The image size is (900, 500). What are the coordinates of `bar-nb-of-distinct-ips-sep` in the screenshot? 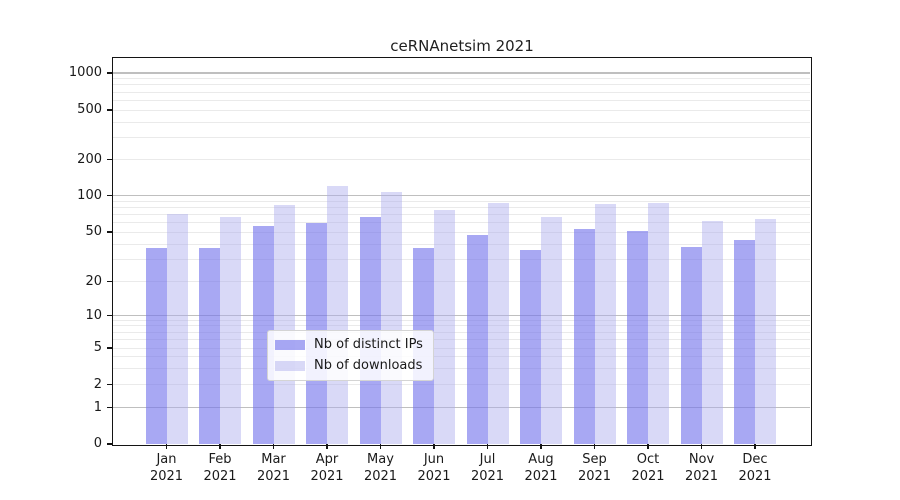 It's located at (584, 336).